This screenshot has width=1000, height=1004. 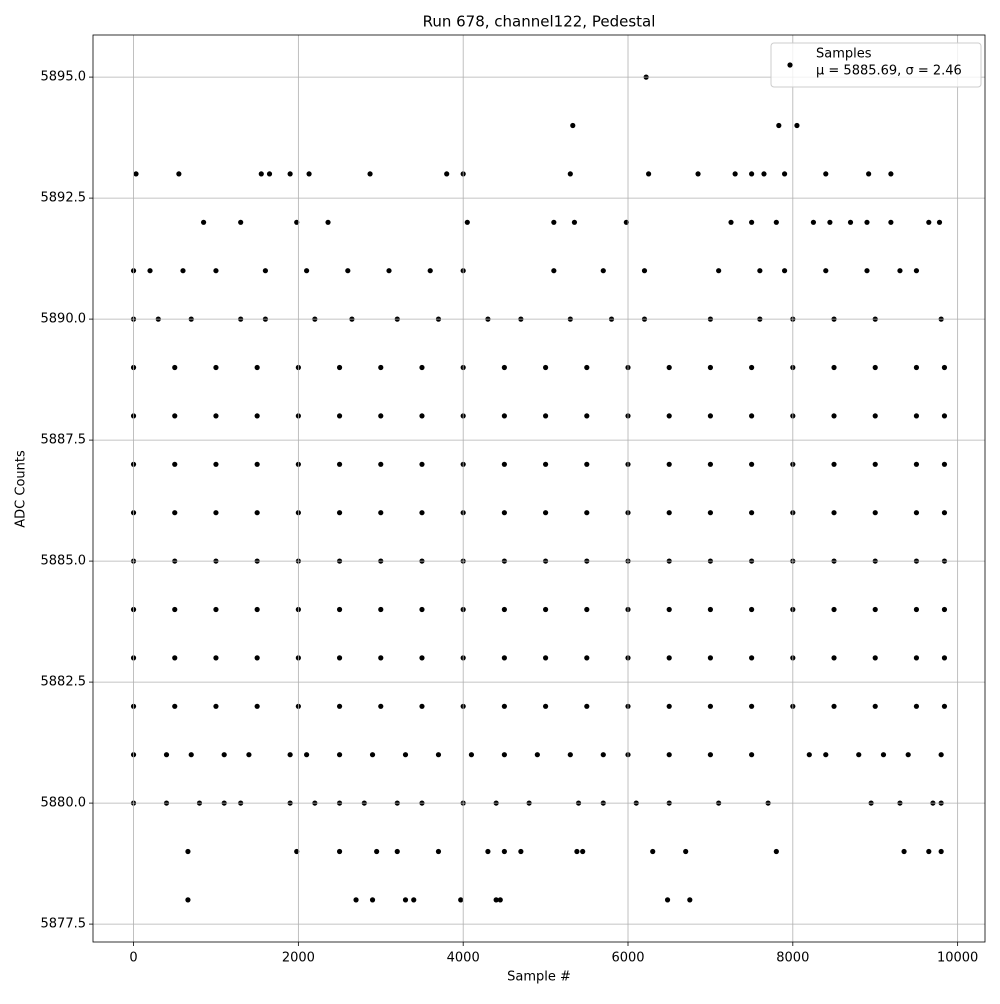 I want to click on y-tick-label: 5892.5, so click(x=64, y=198).